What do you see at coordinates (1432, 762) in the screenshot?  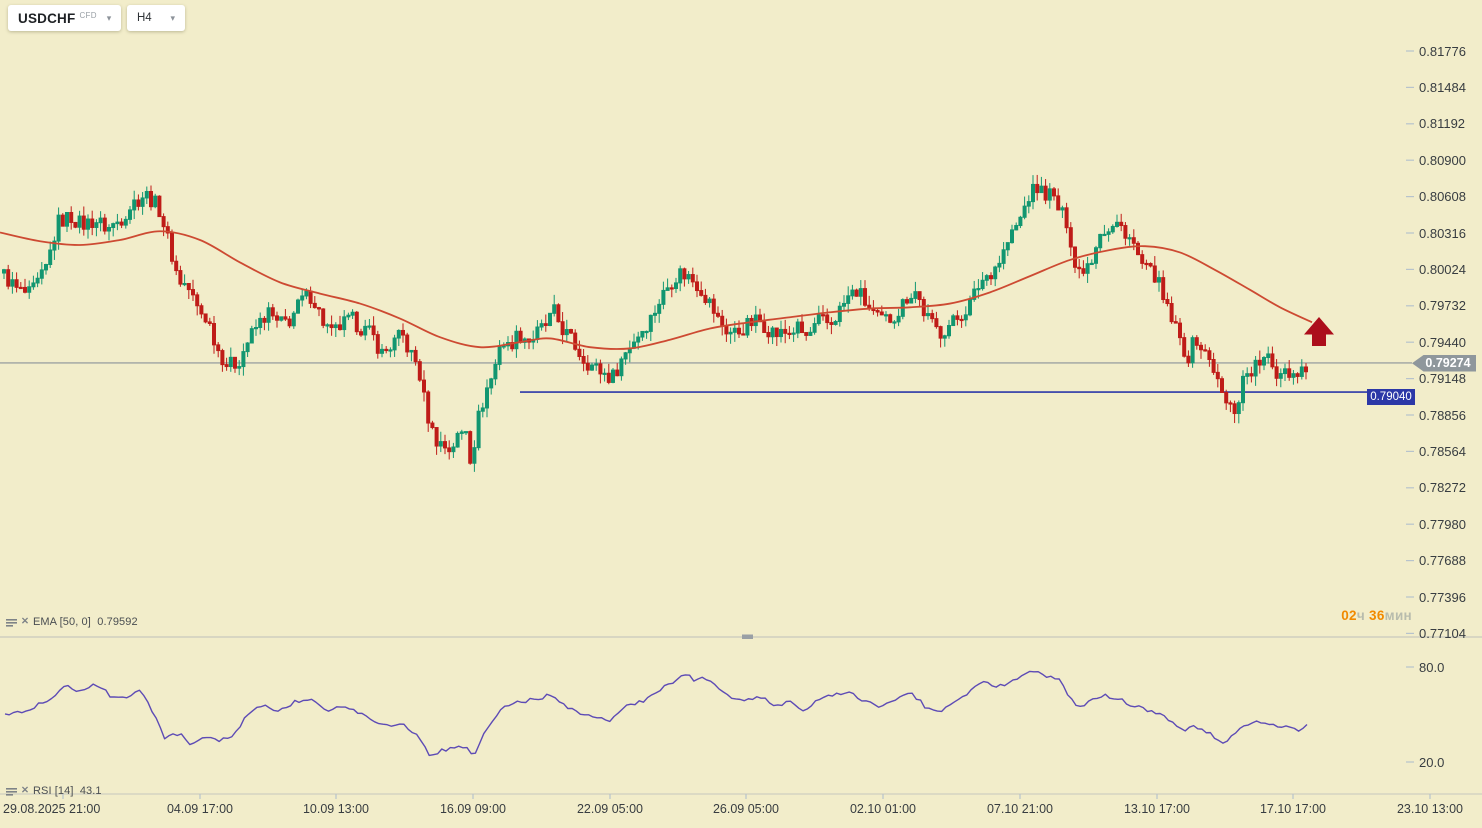 I see `rsi-axis-label: 20.0` at bounding box center [1432, 762].